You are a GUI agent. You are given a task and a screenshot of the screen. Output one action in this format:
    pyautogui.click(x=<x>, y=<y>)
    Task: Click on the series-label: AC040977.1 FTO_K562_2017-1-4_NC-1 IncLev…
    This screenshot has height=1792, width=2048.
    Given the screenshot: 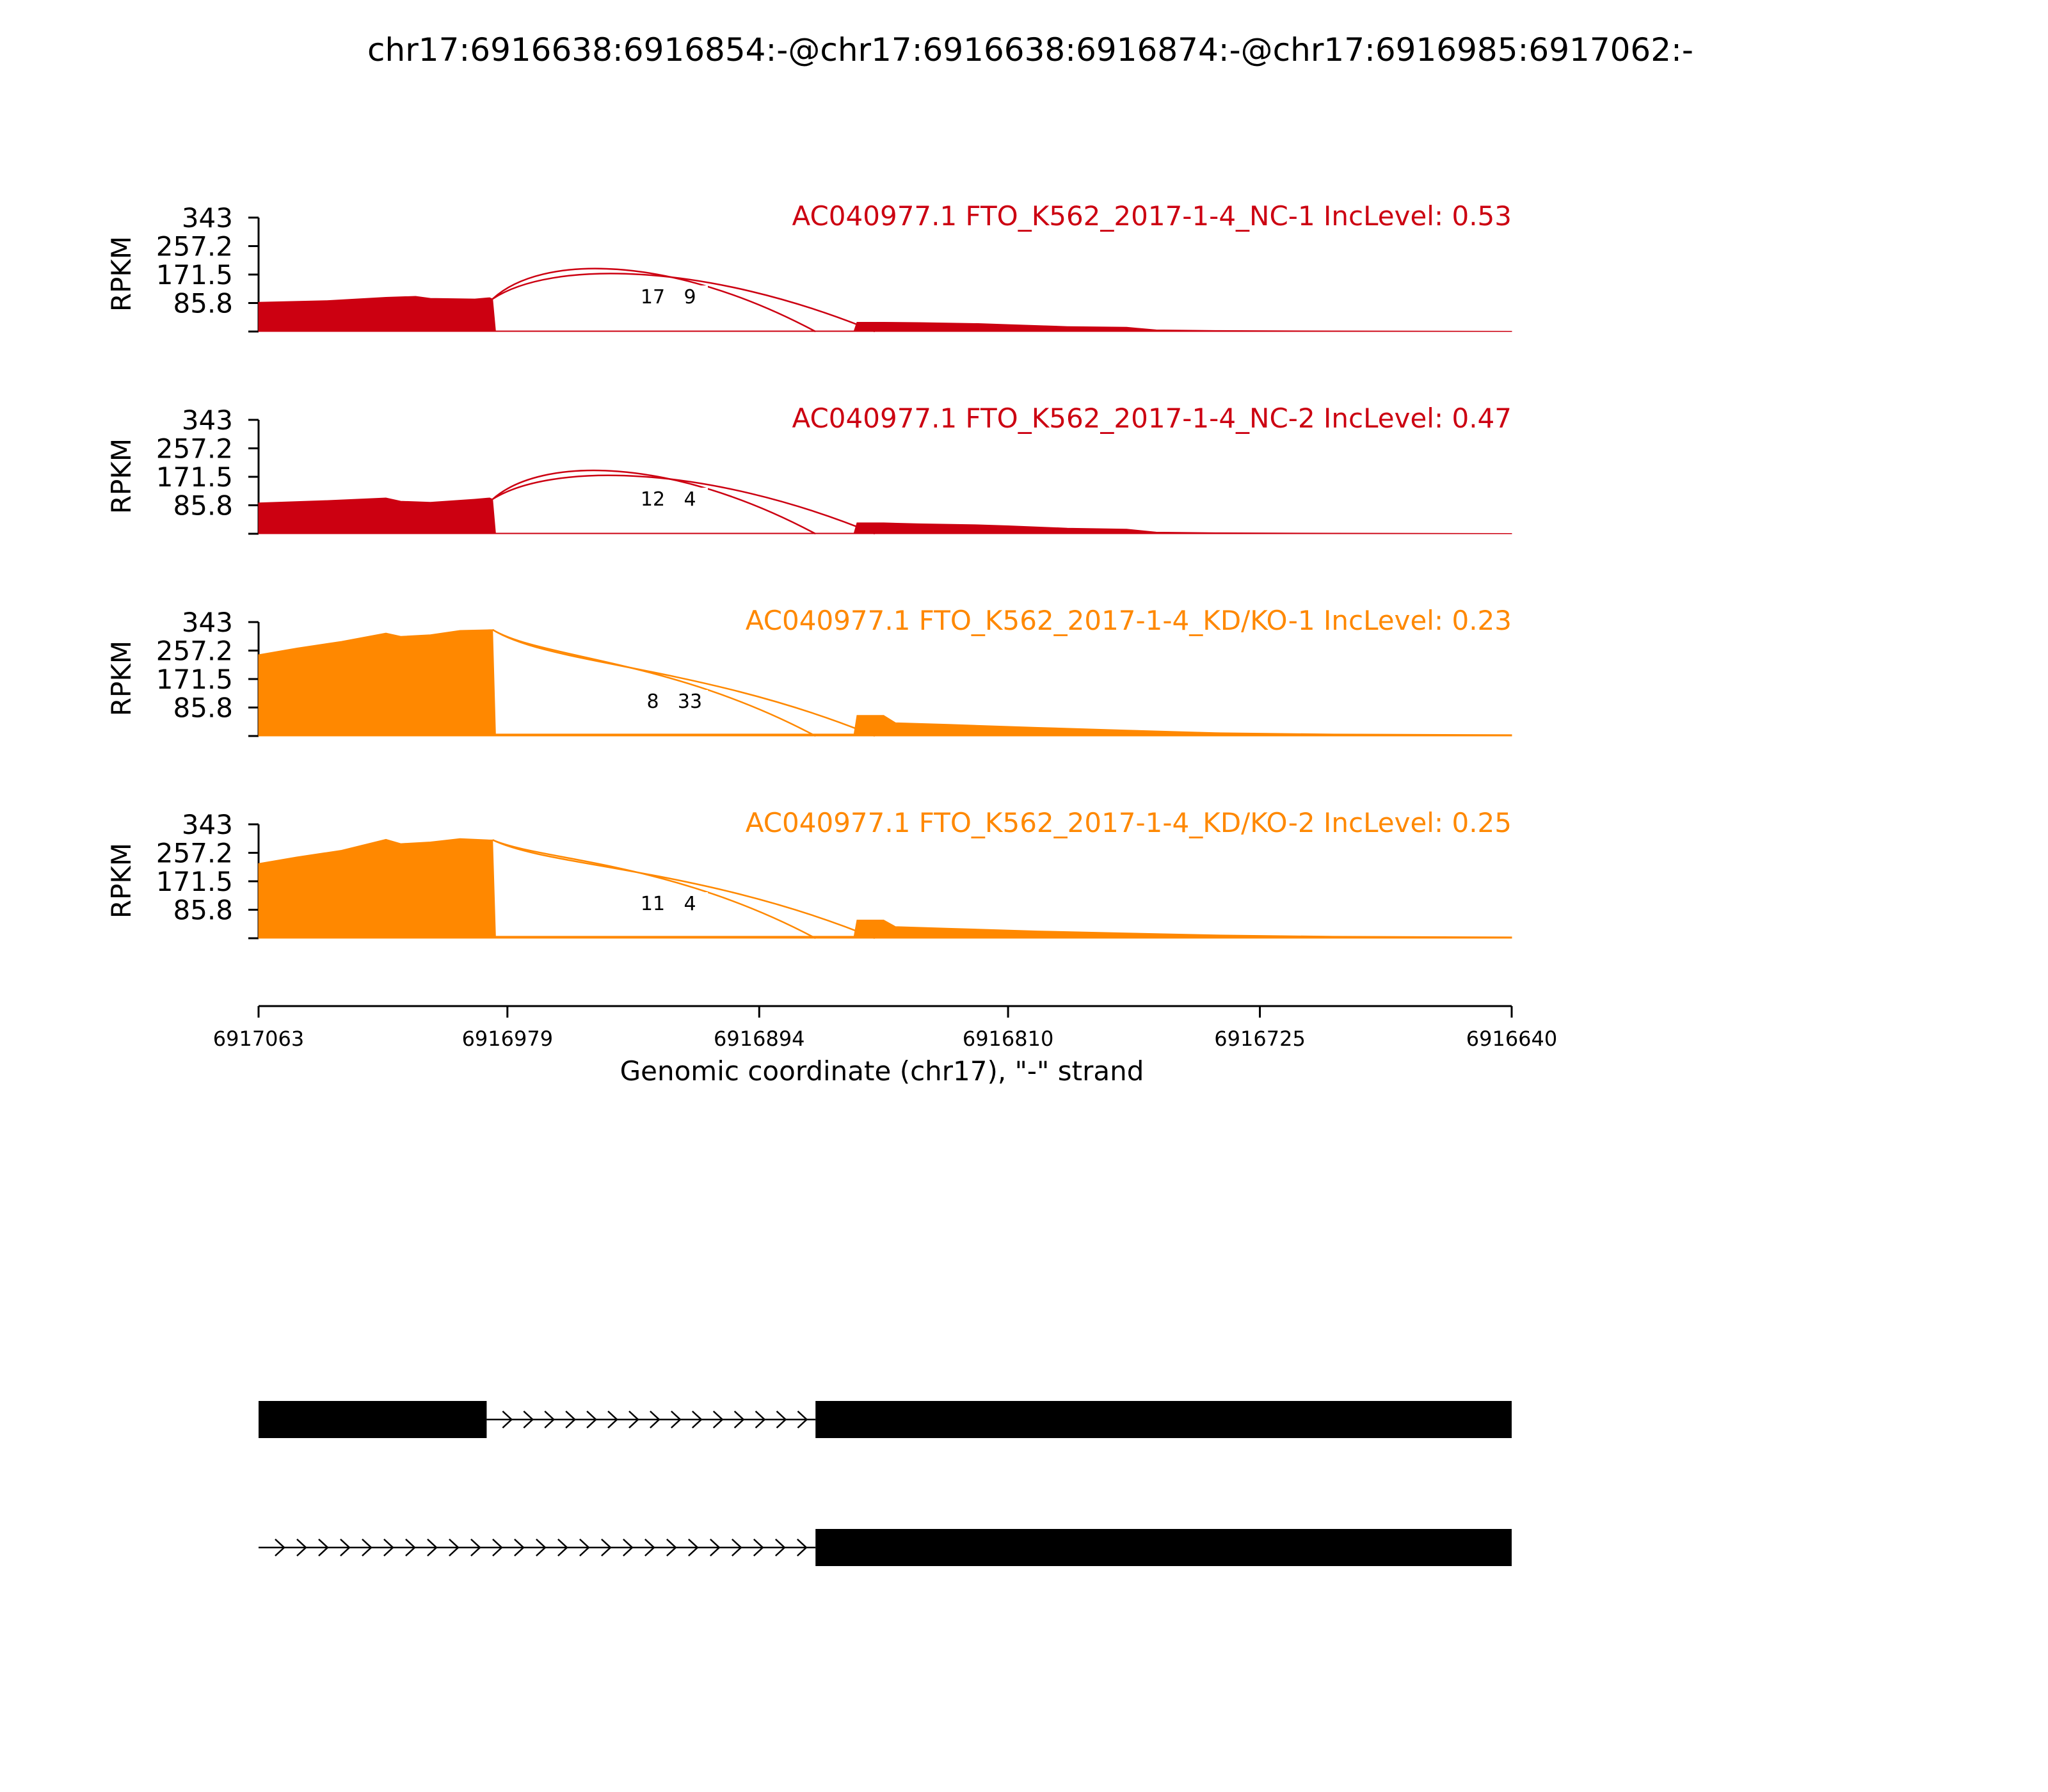 What is the action you would take?
    pyautogui.click(x=1152, y=216)
    